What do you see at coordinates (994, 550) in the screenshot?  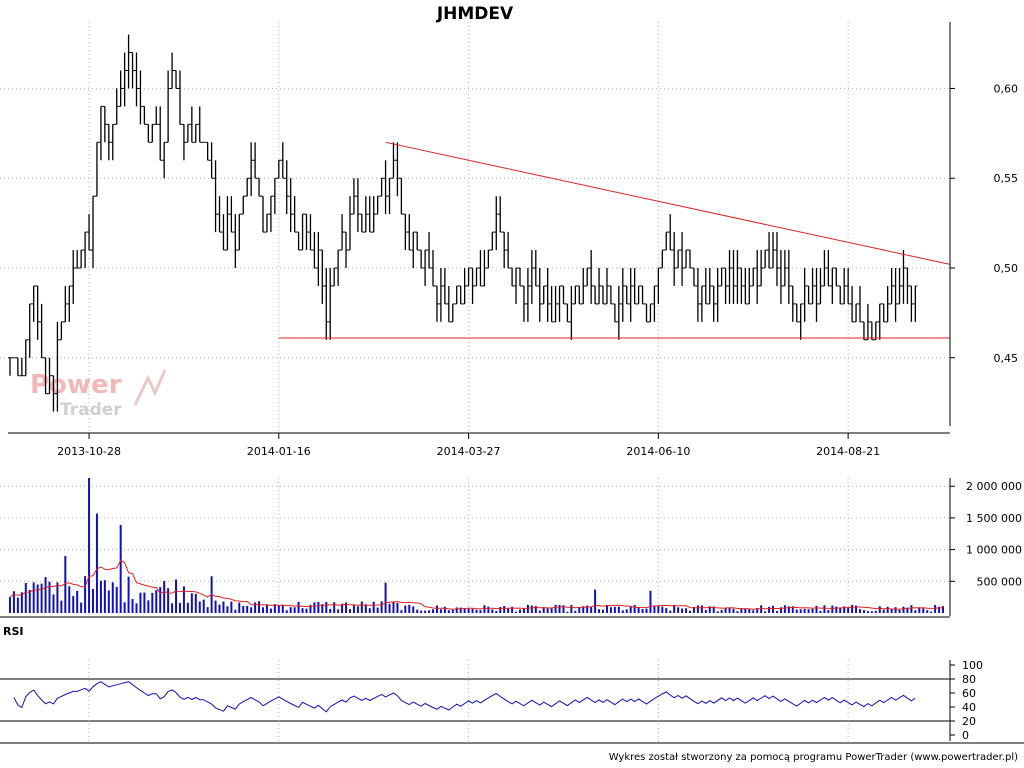 I see `volume-tick-label: 1 000 000` at bounding box center [994, 550].